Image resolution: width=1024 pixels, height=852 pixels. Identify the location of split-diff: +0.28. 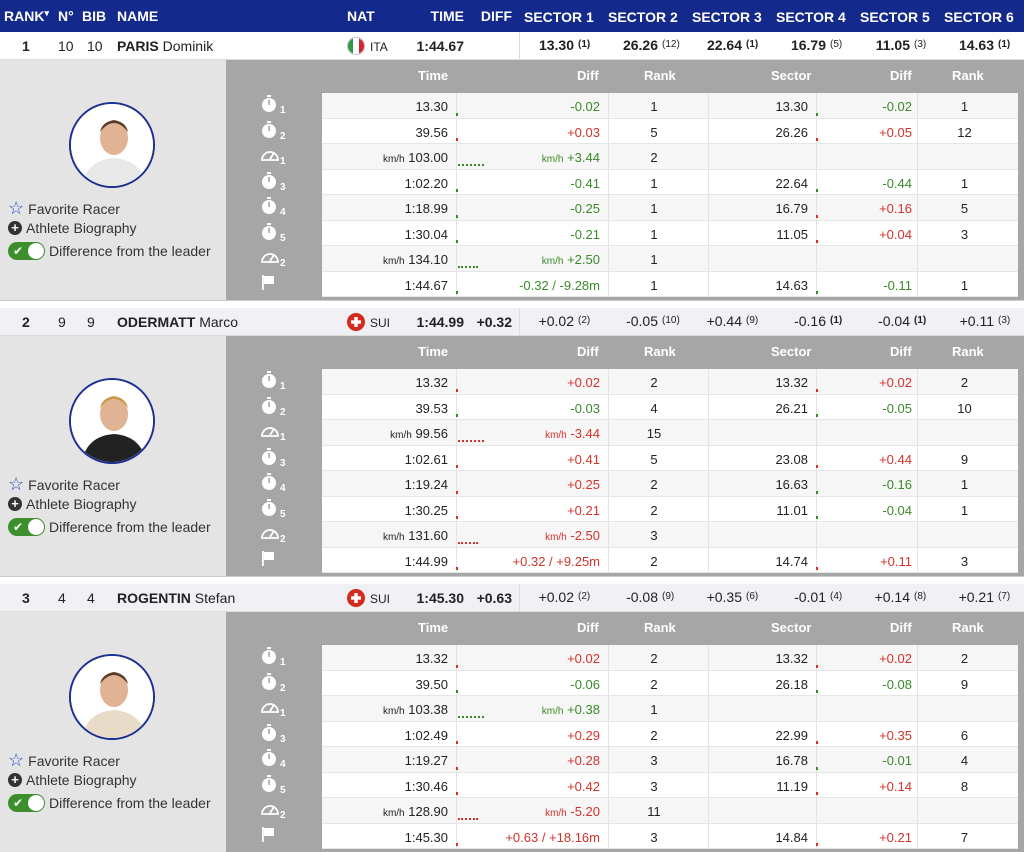
(583, 760).